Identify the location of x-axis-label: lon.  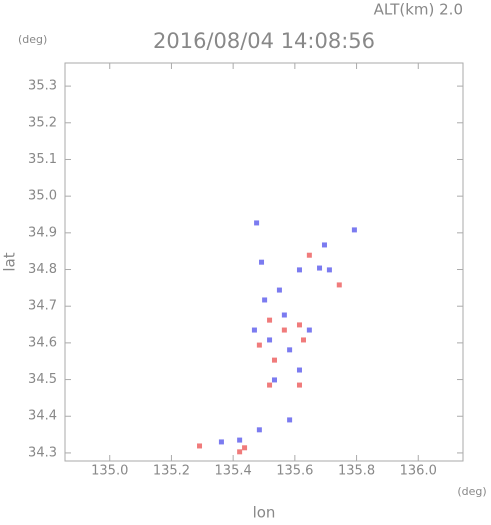
(264, 513).